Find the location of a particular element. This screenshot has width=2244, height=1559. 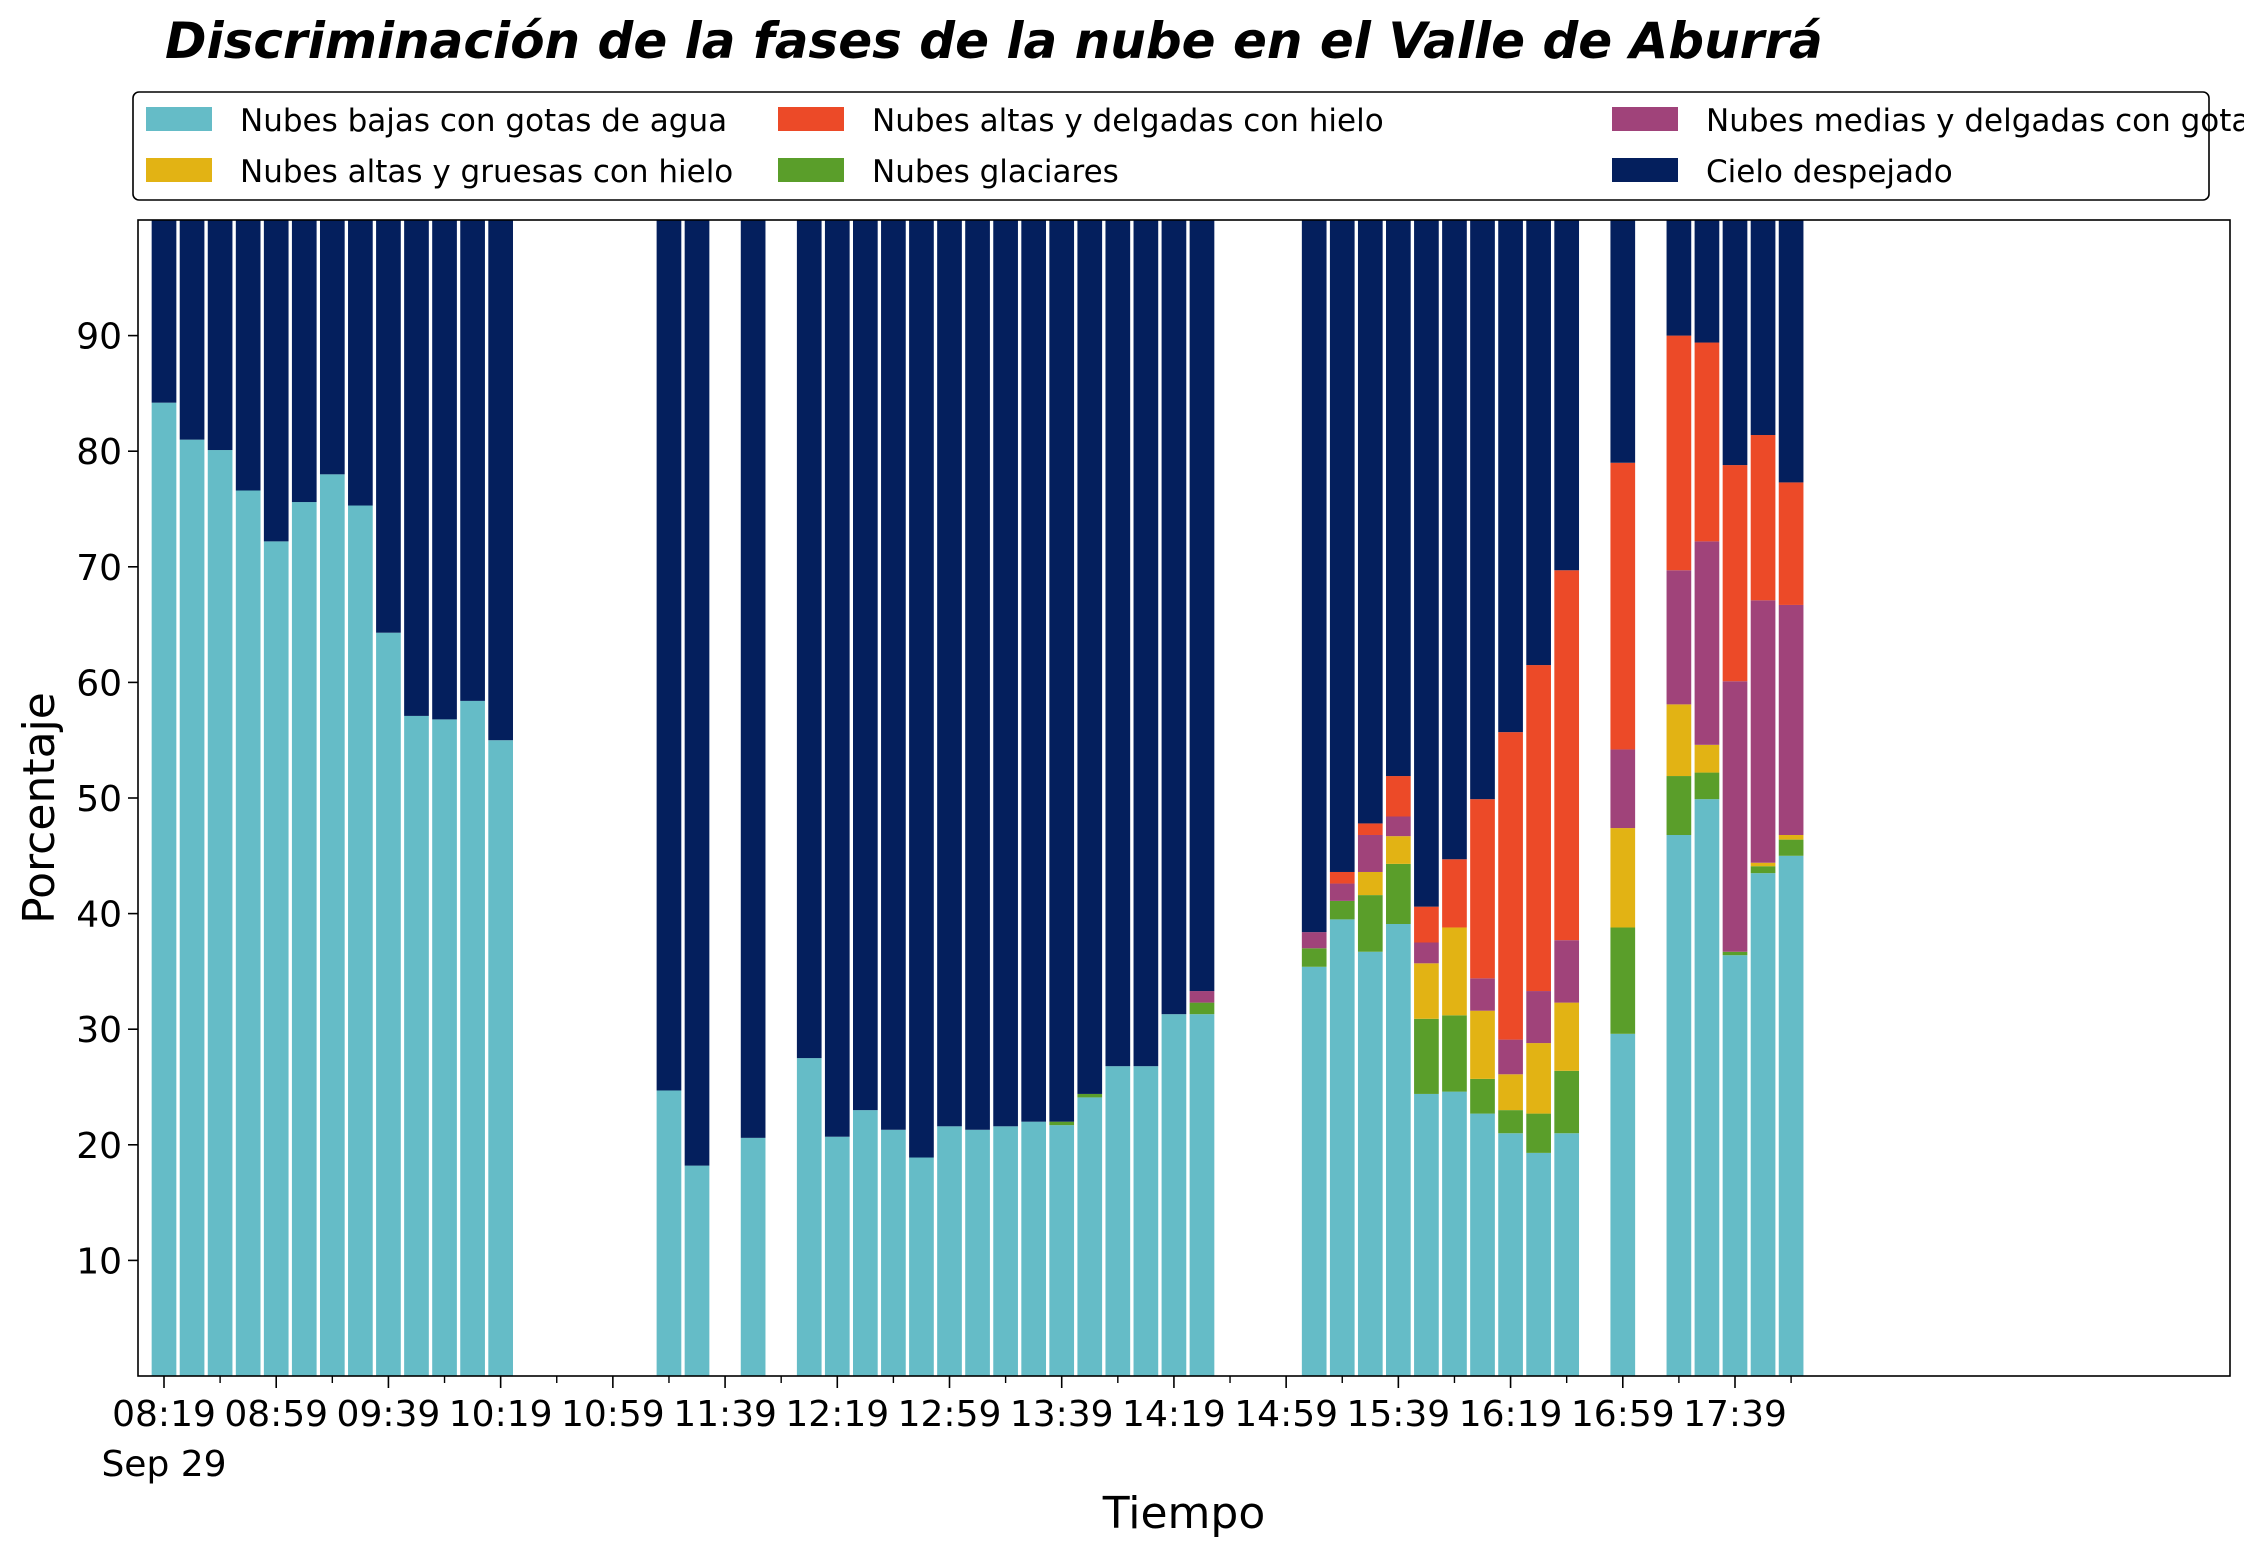

legend-item: Nubes altas y delgadas con hielo is located at coordinates (1081, 121).